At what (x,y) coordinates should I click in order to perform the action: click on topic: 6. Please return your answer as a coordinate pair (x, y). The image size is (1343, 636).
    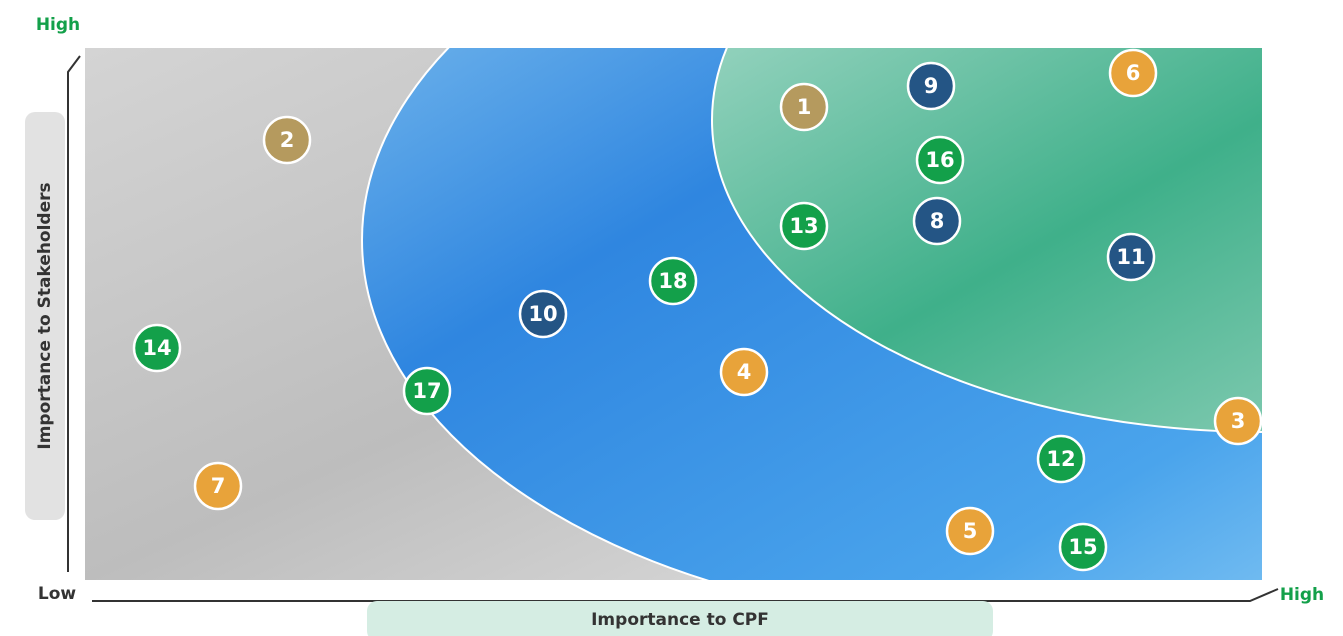
    Looking at the image, I should click on (1133, 73).